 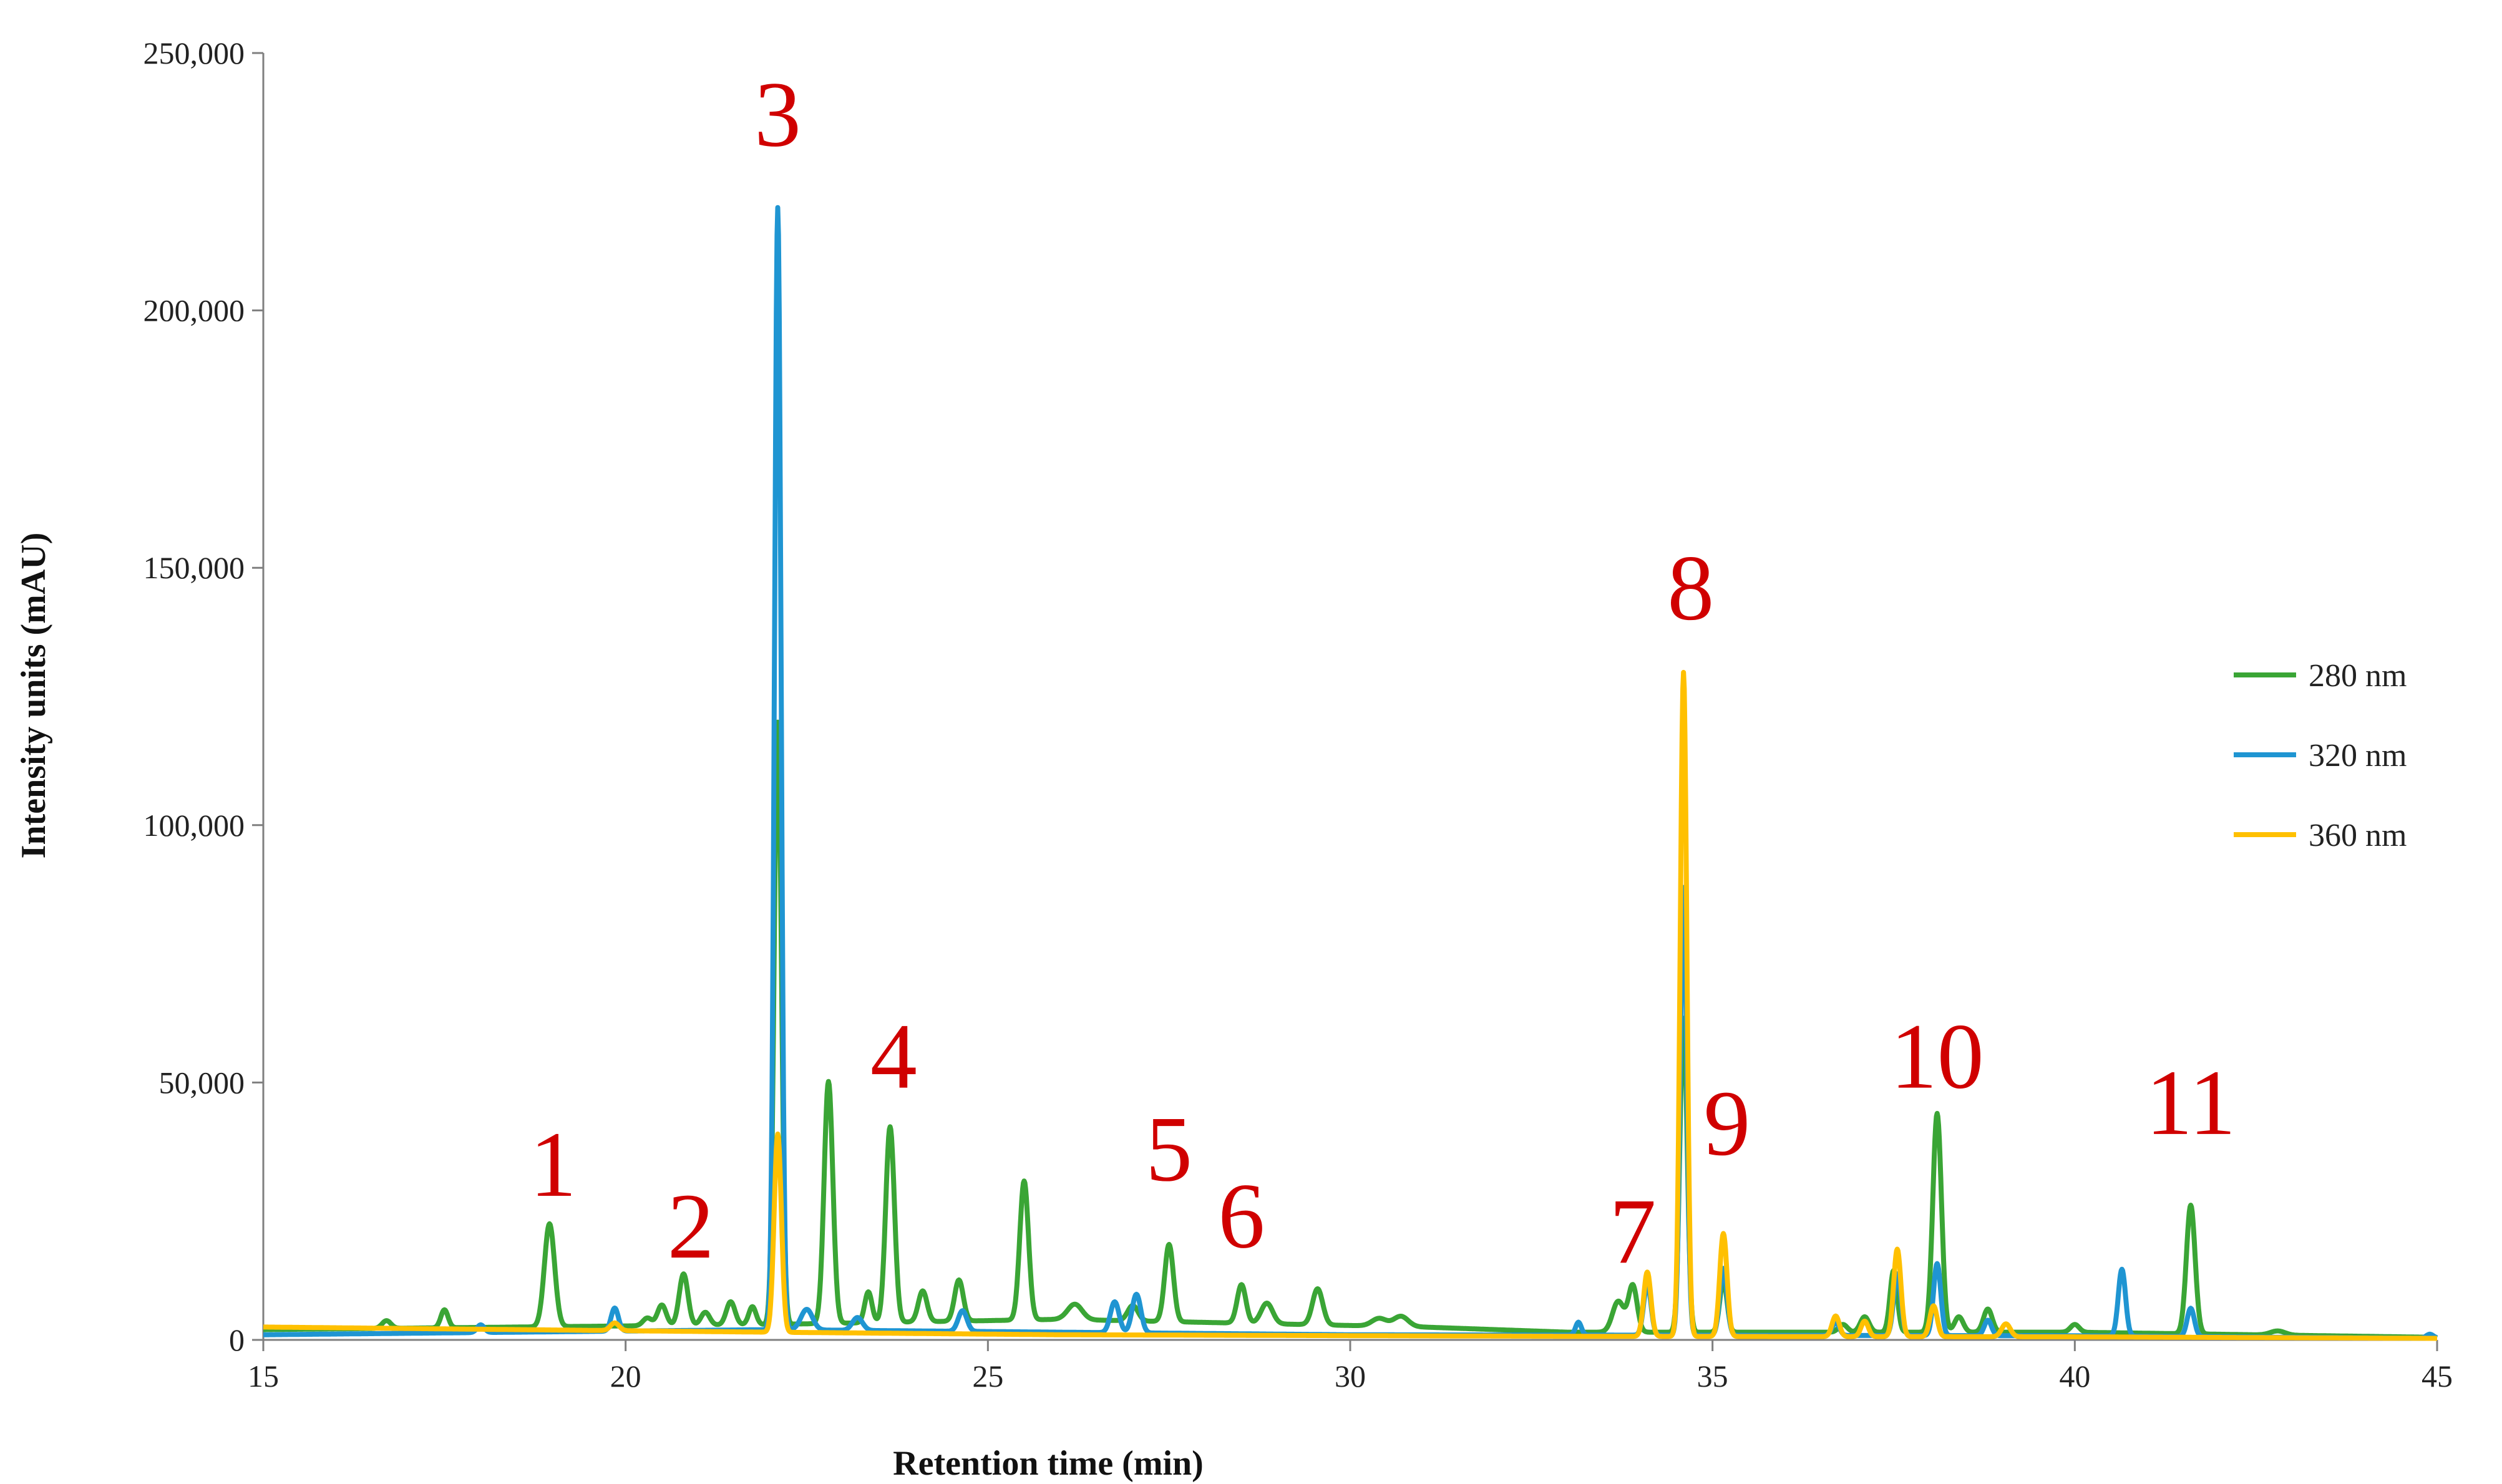 What do you see at coordinates (1726, 1123) in the screenshot?
I see `peak-label: 9` at bounding box center [1726, 1123].